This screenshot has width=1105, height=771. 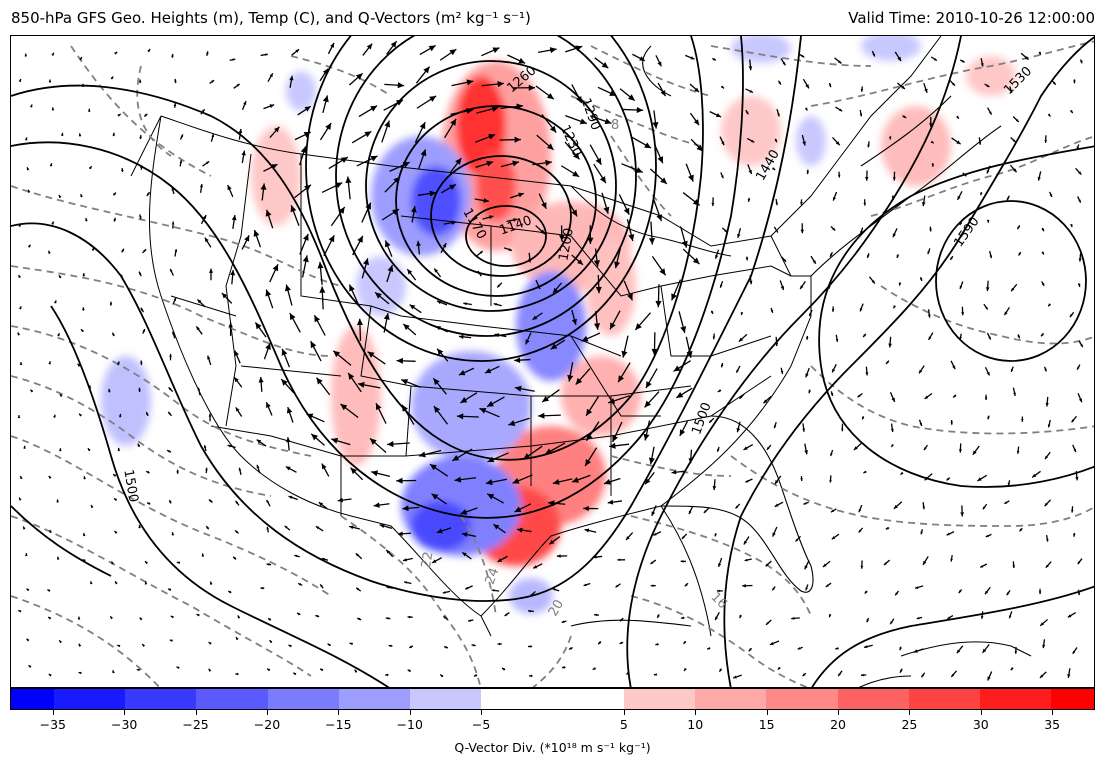 I want to click on colorbar-tick-label: 35, so click(x=1052, y=724).